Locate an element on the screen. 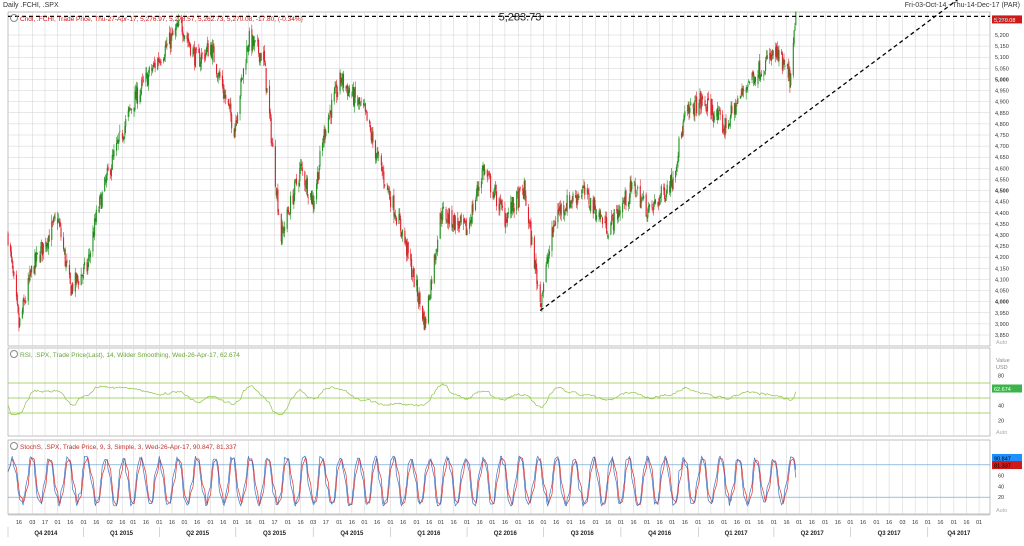 The width and height of the screenshot is (1024, 546). price-tick-label: 4,300 is located at coordinates (1002, 236).